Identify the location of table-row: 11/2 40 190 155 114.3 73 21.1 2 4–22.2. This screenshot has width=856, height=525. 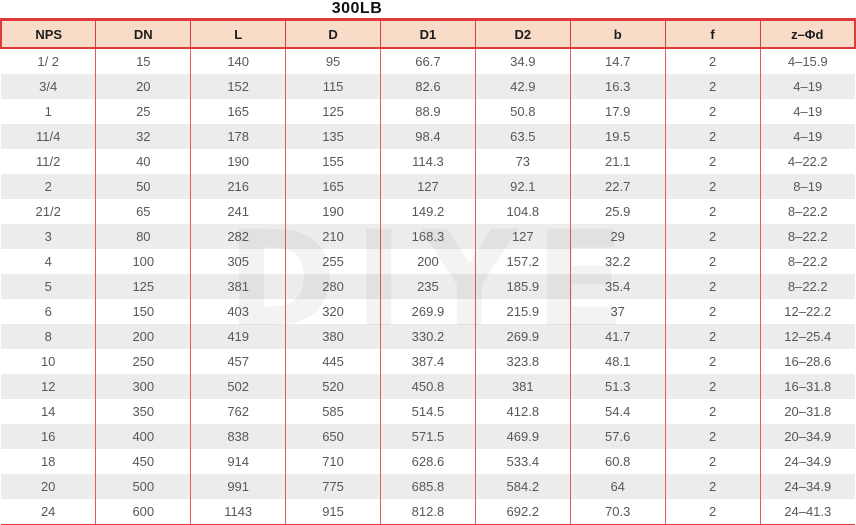
(428, 161).